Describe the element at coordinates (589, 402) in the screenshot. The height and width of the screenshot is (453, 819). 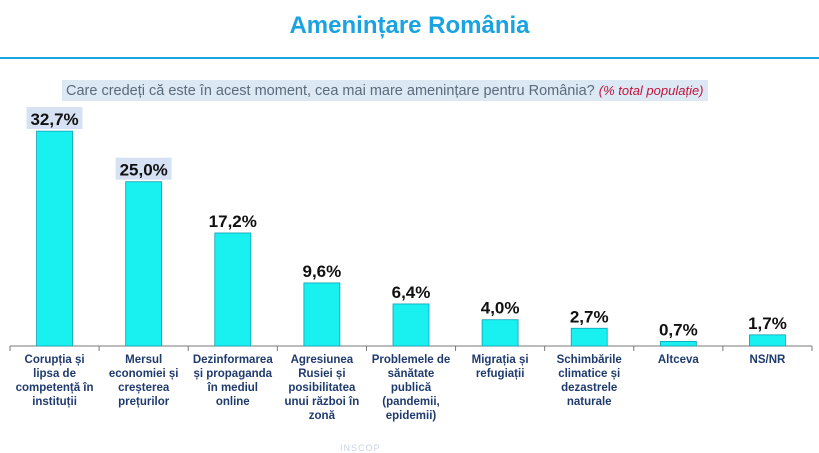
I see `category-label-line: naturale` at that location.